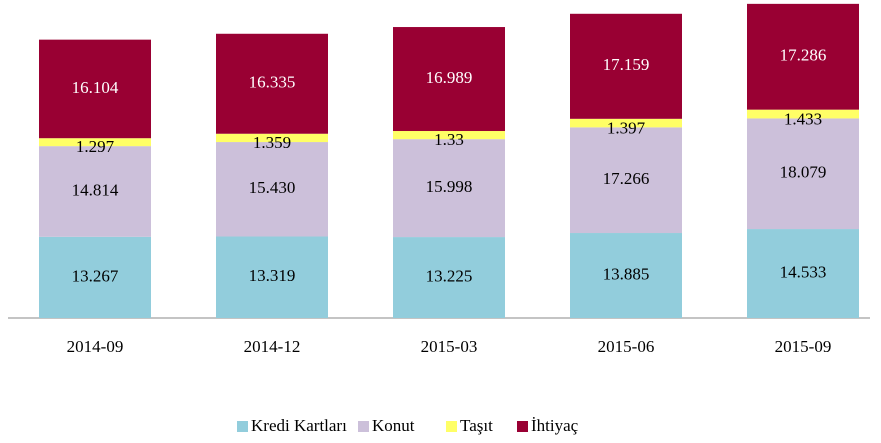  I want to click on value-label: 17.266, so click(626, 178).